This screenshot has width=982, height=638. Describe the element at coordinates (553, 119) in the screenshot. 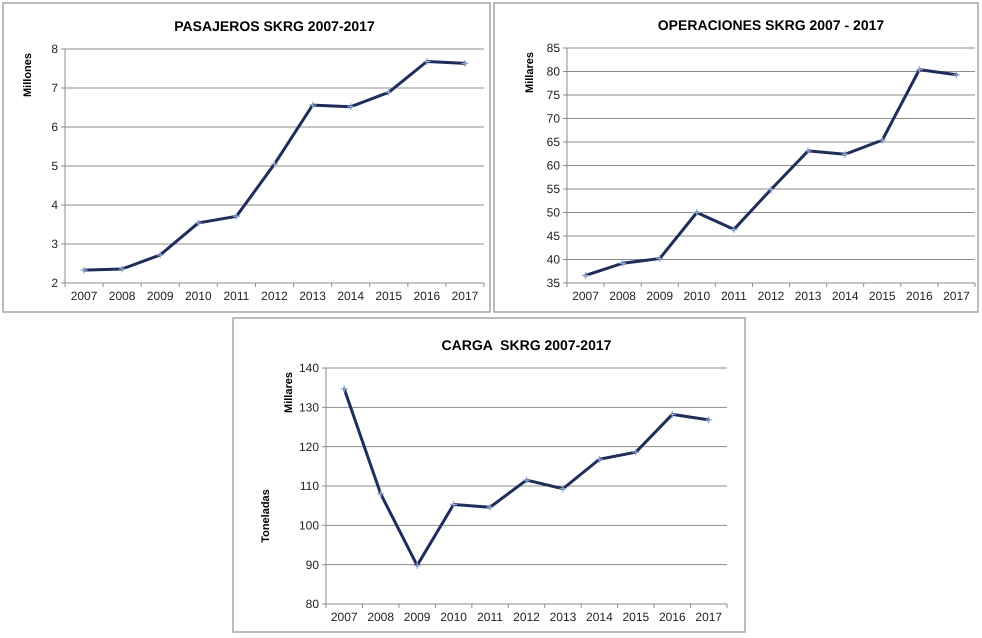

I see `y-tick-label: 70` at that location.